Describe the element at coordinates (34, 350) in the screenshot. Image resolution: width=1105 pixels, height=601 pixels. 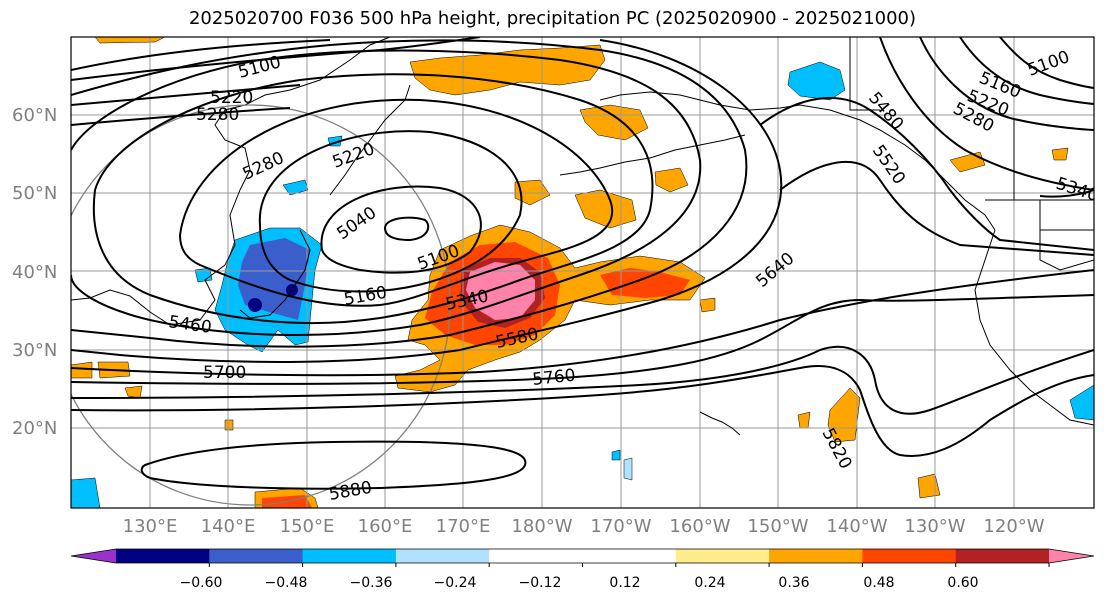
I see `lat-label: 30°N` at that location.